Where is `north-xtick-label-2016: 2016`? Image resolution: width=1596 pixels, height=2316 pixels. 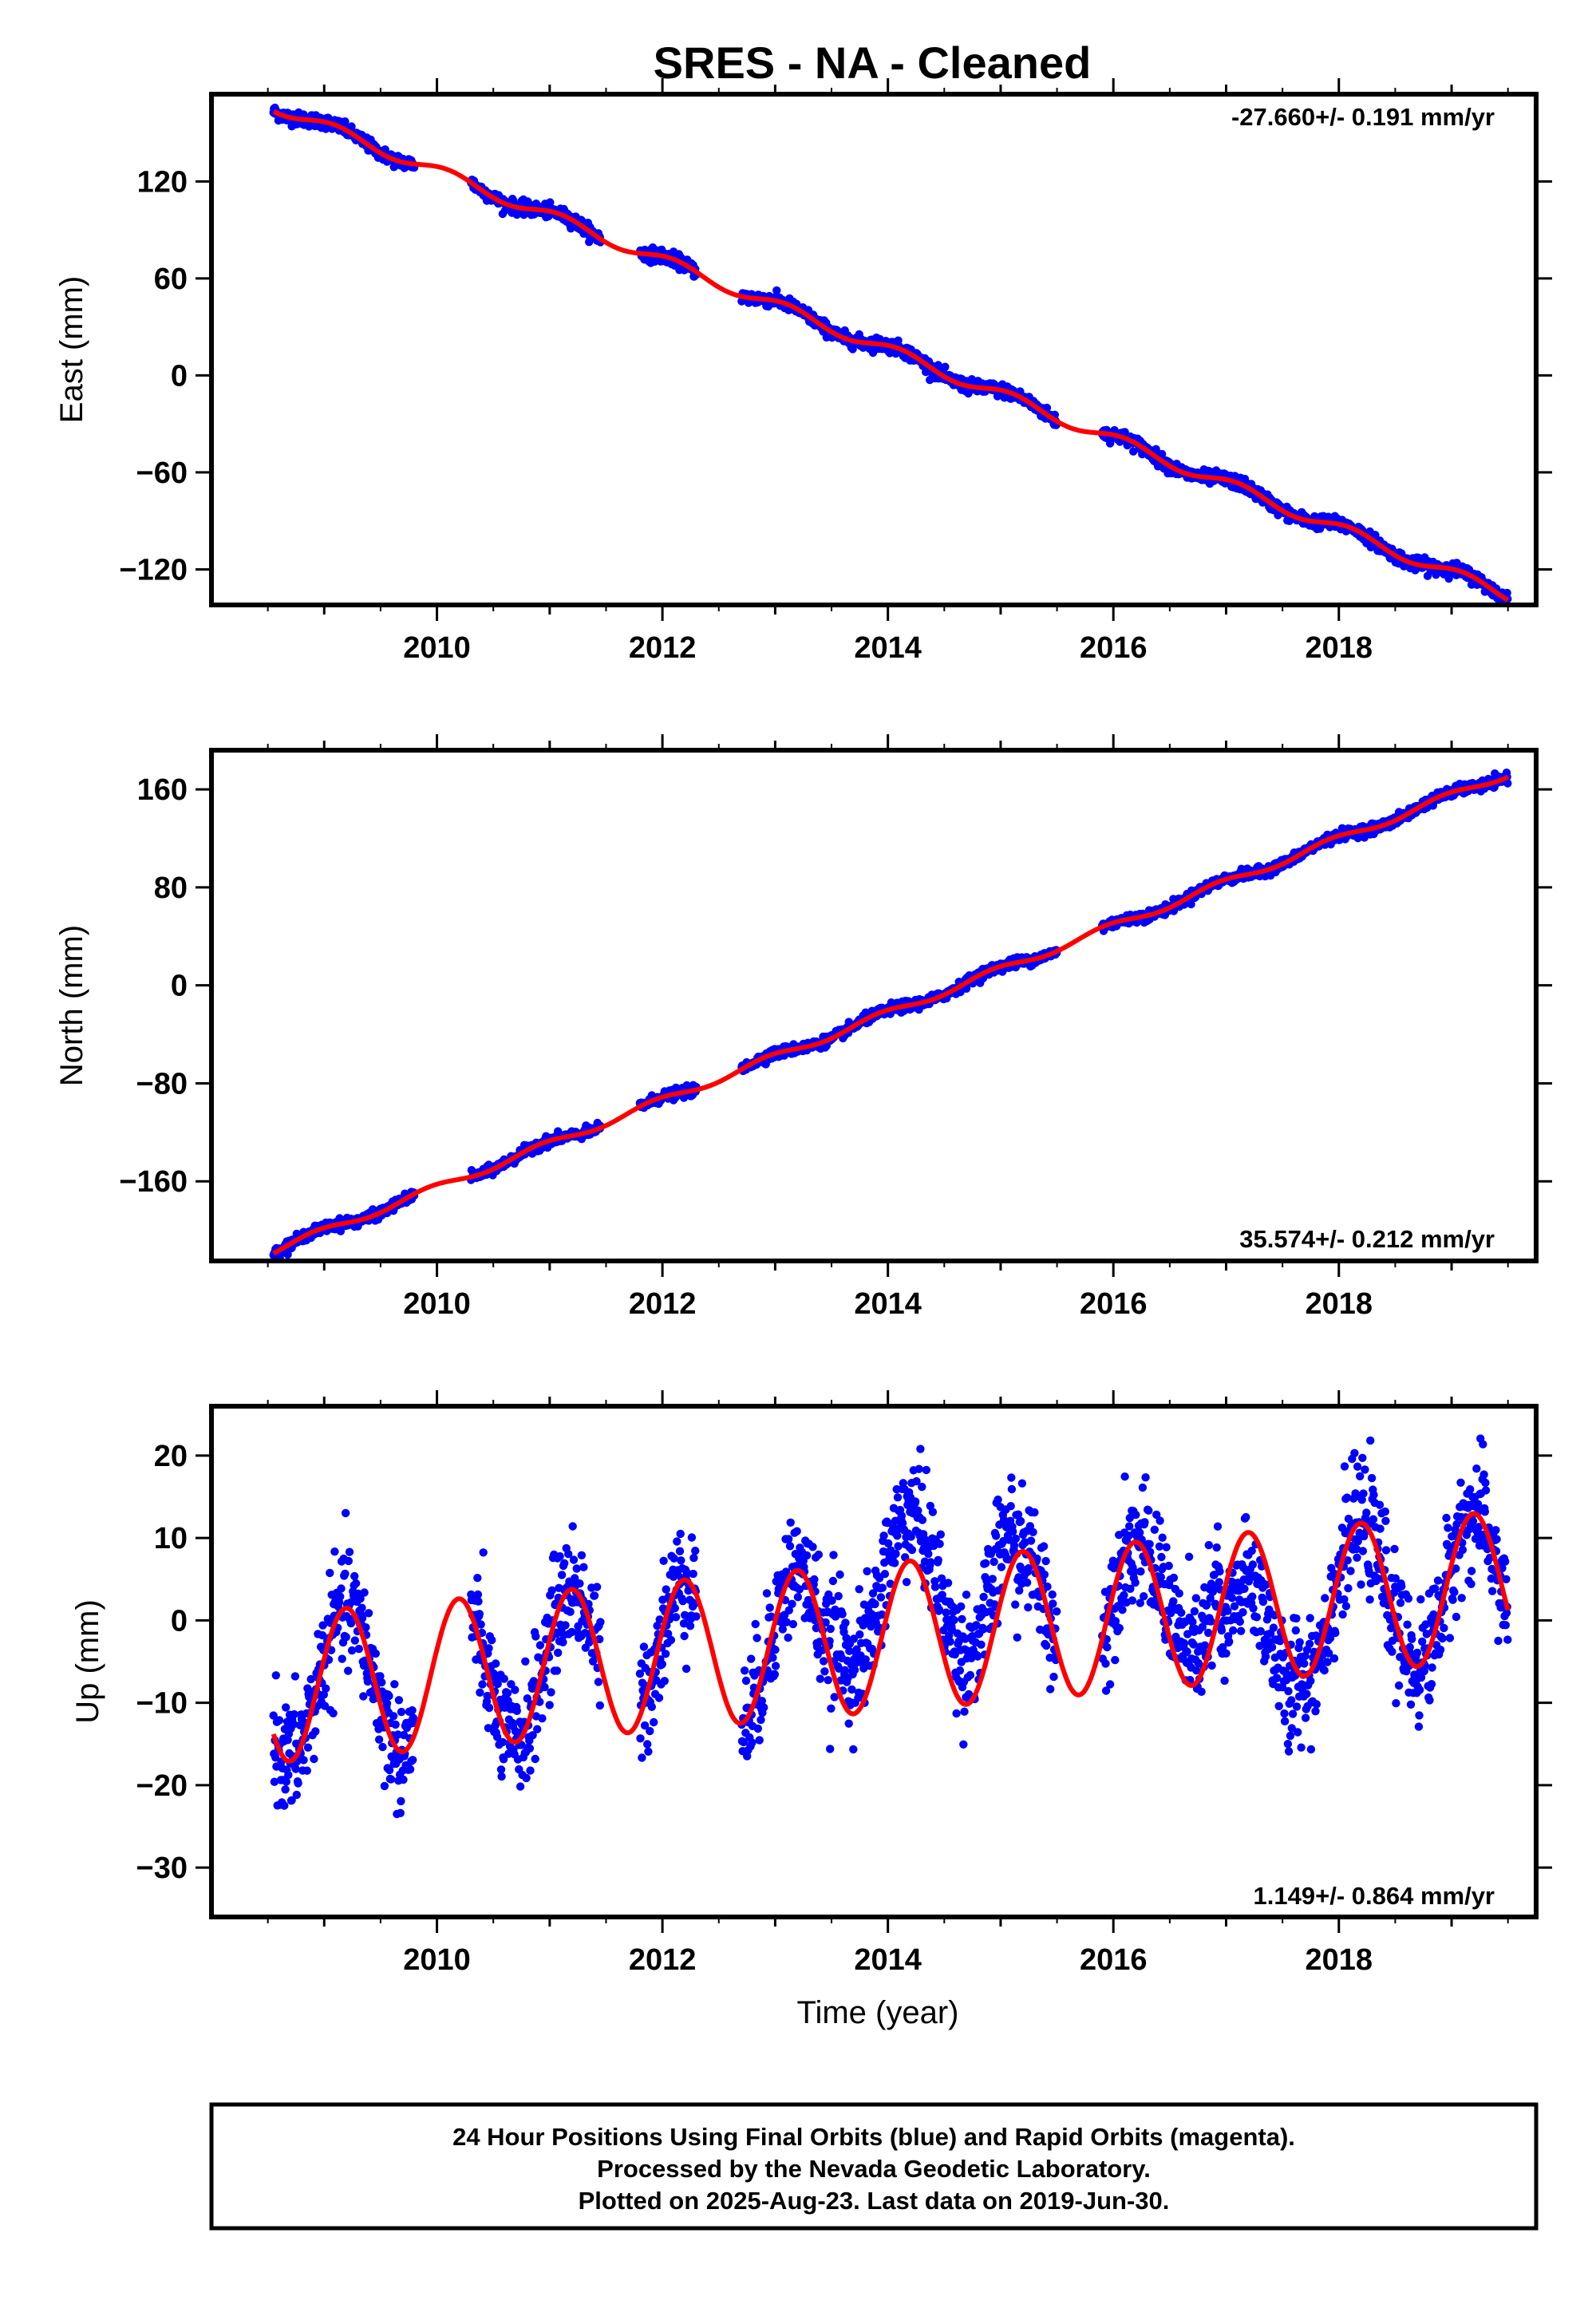
north-xtick-label-2016: 2016 is located at coordinates (1114, 1304).